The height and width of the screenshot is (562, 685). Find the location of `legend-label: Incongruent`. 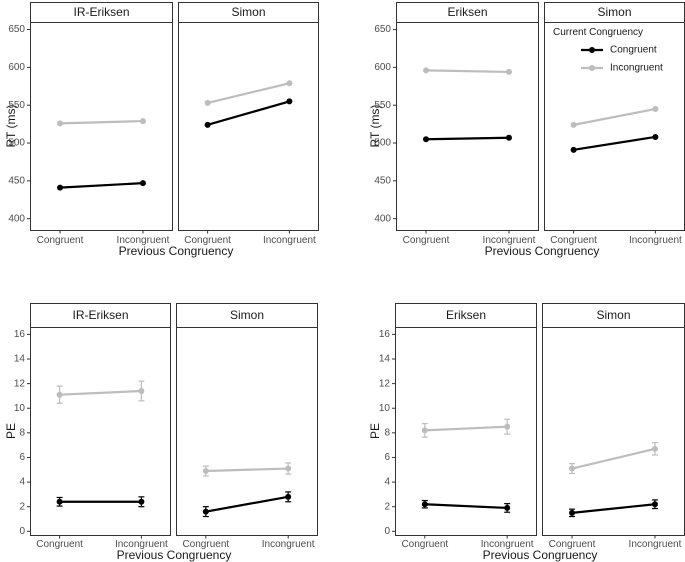

legend-label: Incongruent is located at coordinates (636, 68).